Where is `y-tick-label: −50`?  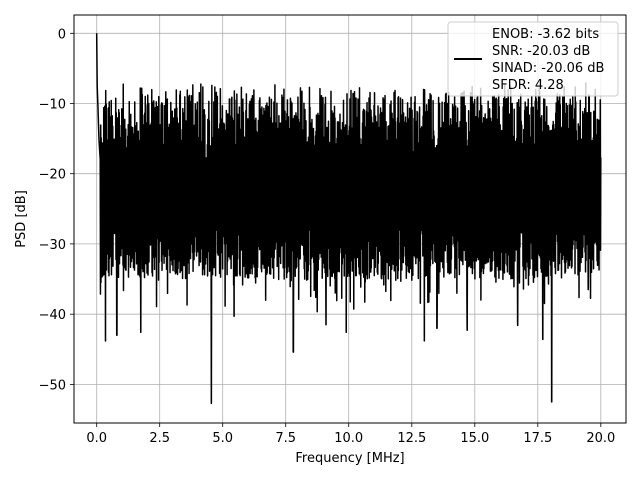
y-tick-label: −50 is located at coordinates (52, 385).